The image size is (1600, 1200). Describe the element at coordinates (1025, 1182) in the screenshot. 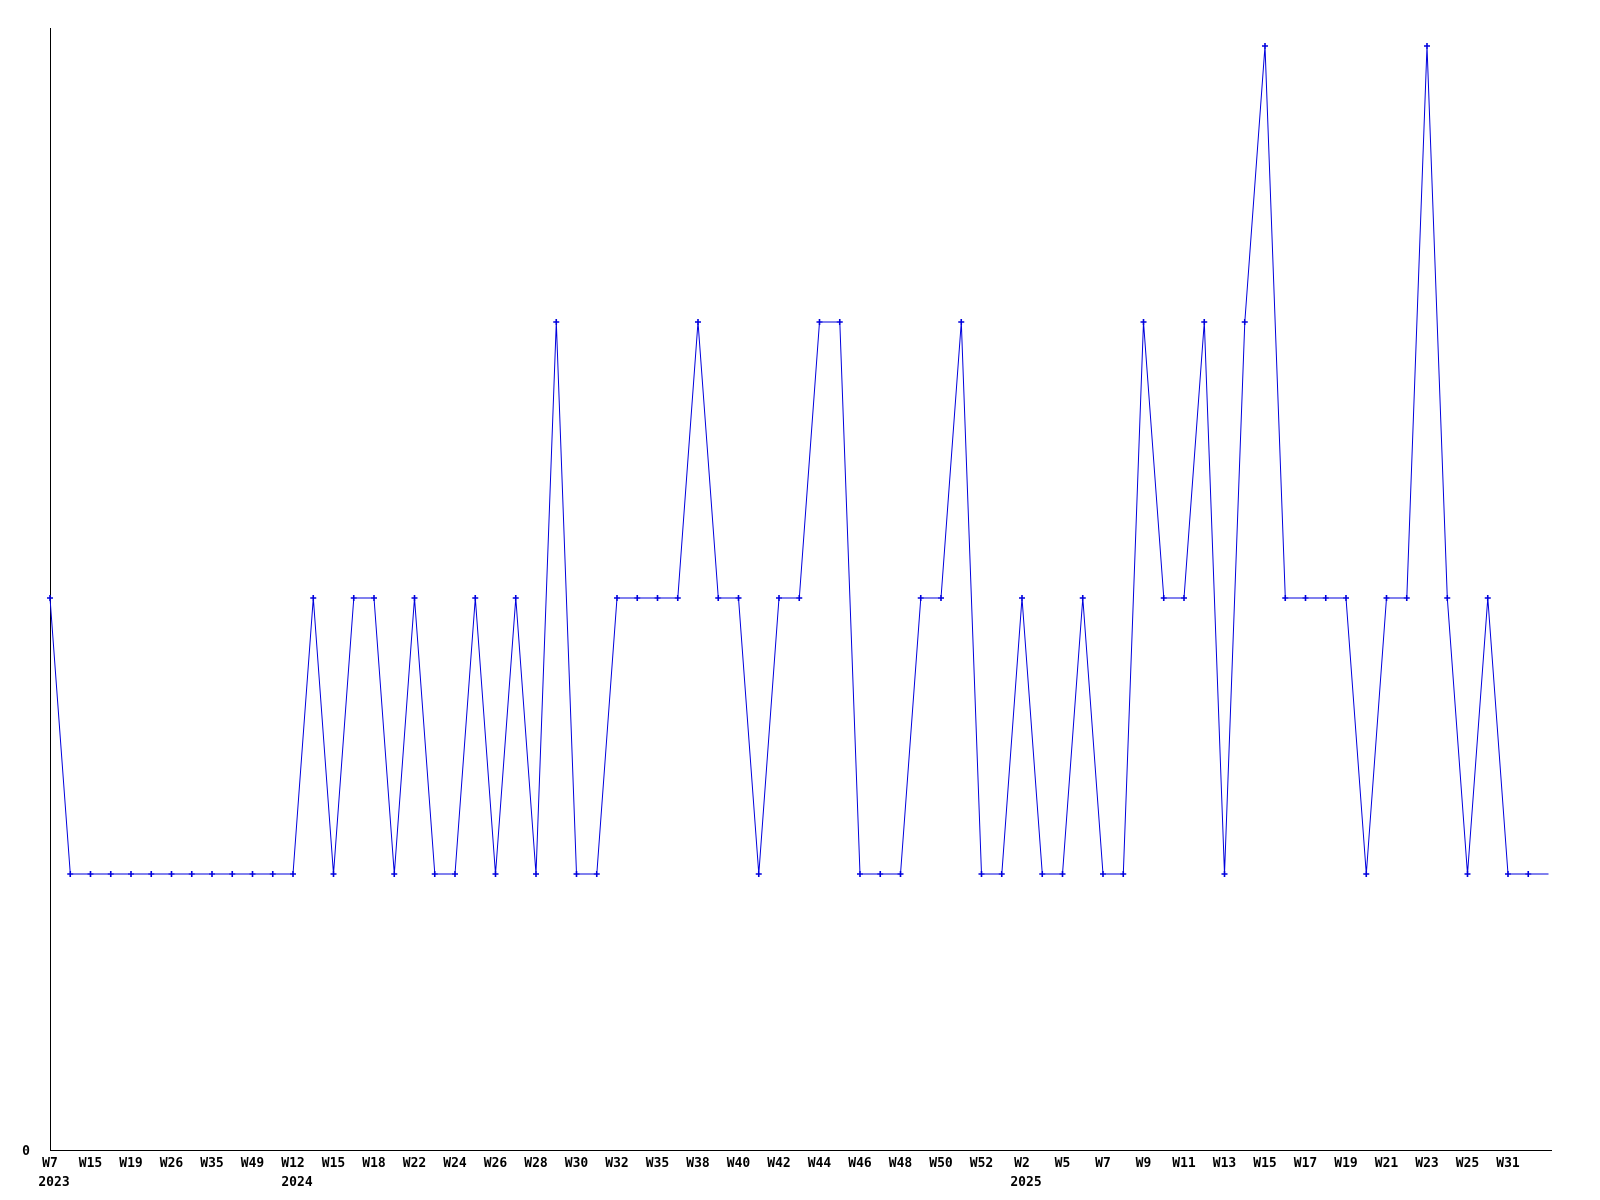

I see `year-label: 2025` at that location.